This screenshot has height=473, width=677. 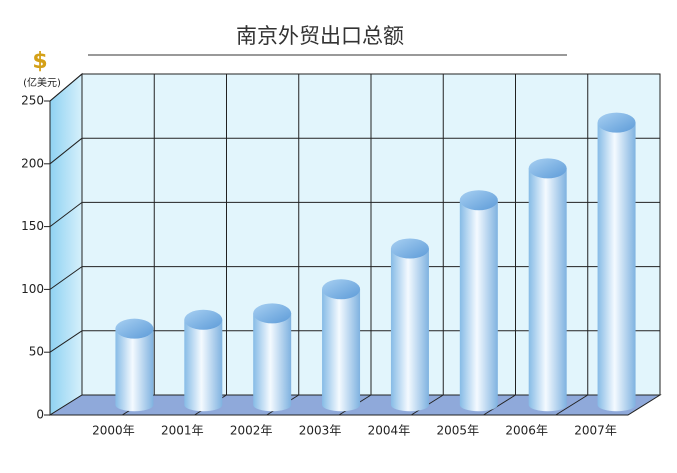 What do you see at coordinates (42, 82) in the screenshot?
I see `unit-label: (亿美元)` at bounding box center [42, 82].